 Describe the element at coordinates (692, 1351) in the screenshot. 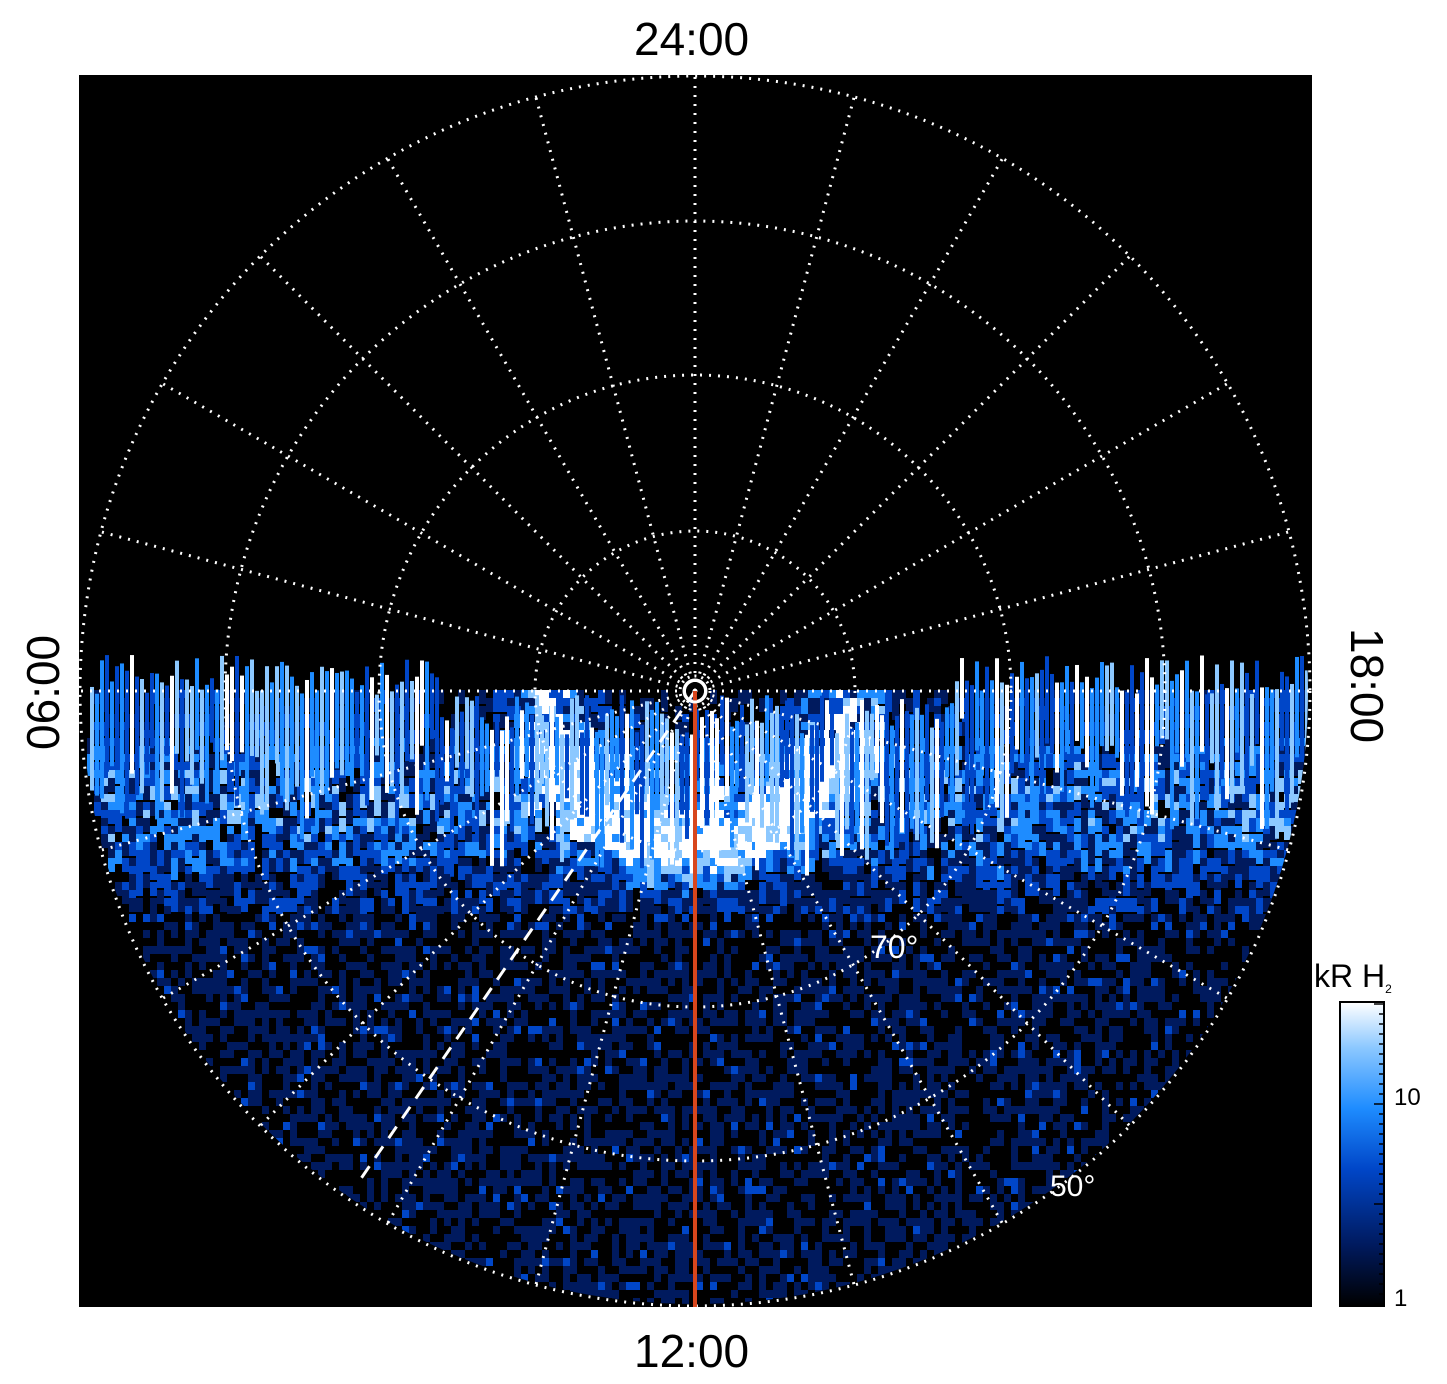

I see `label-12h: 12:00` at that location.